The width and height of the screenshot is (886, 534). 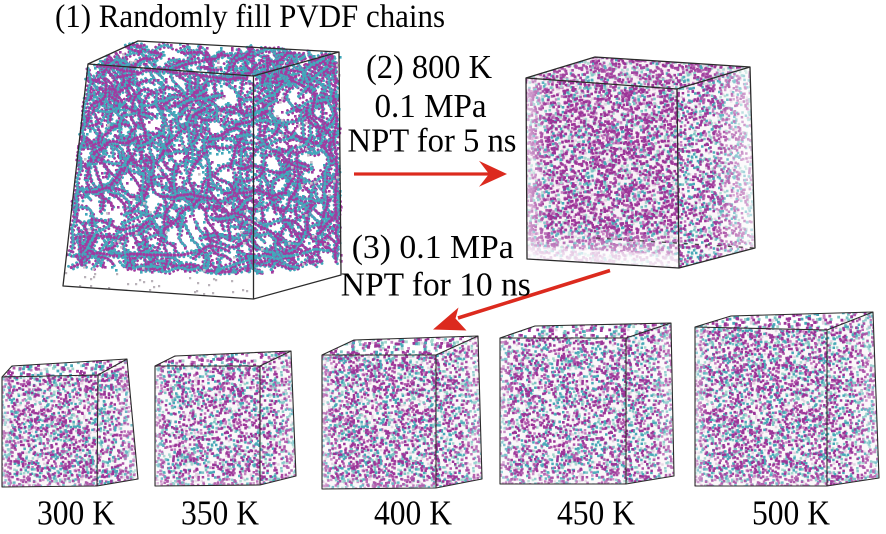 What do you see at coordinates (429, 67) in the screenshot?
I see `svg-text: (2) 800 K` at bounding box center [429, 67].